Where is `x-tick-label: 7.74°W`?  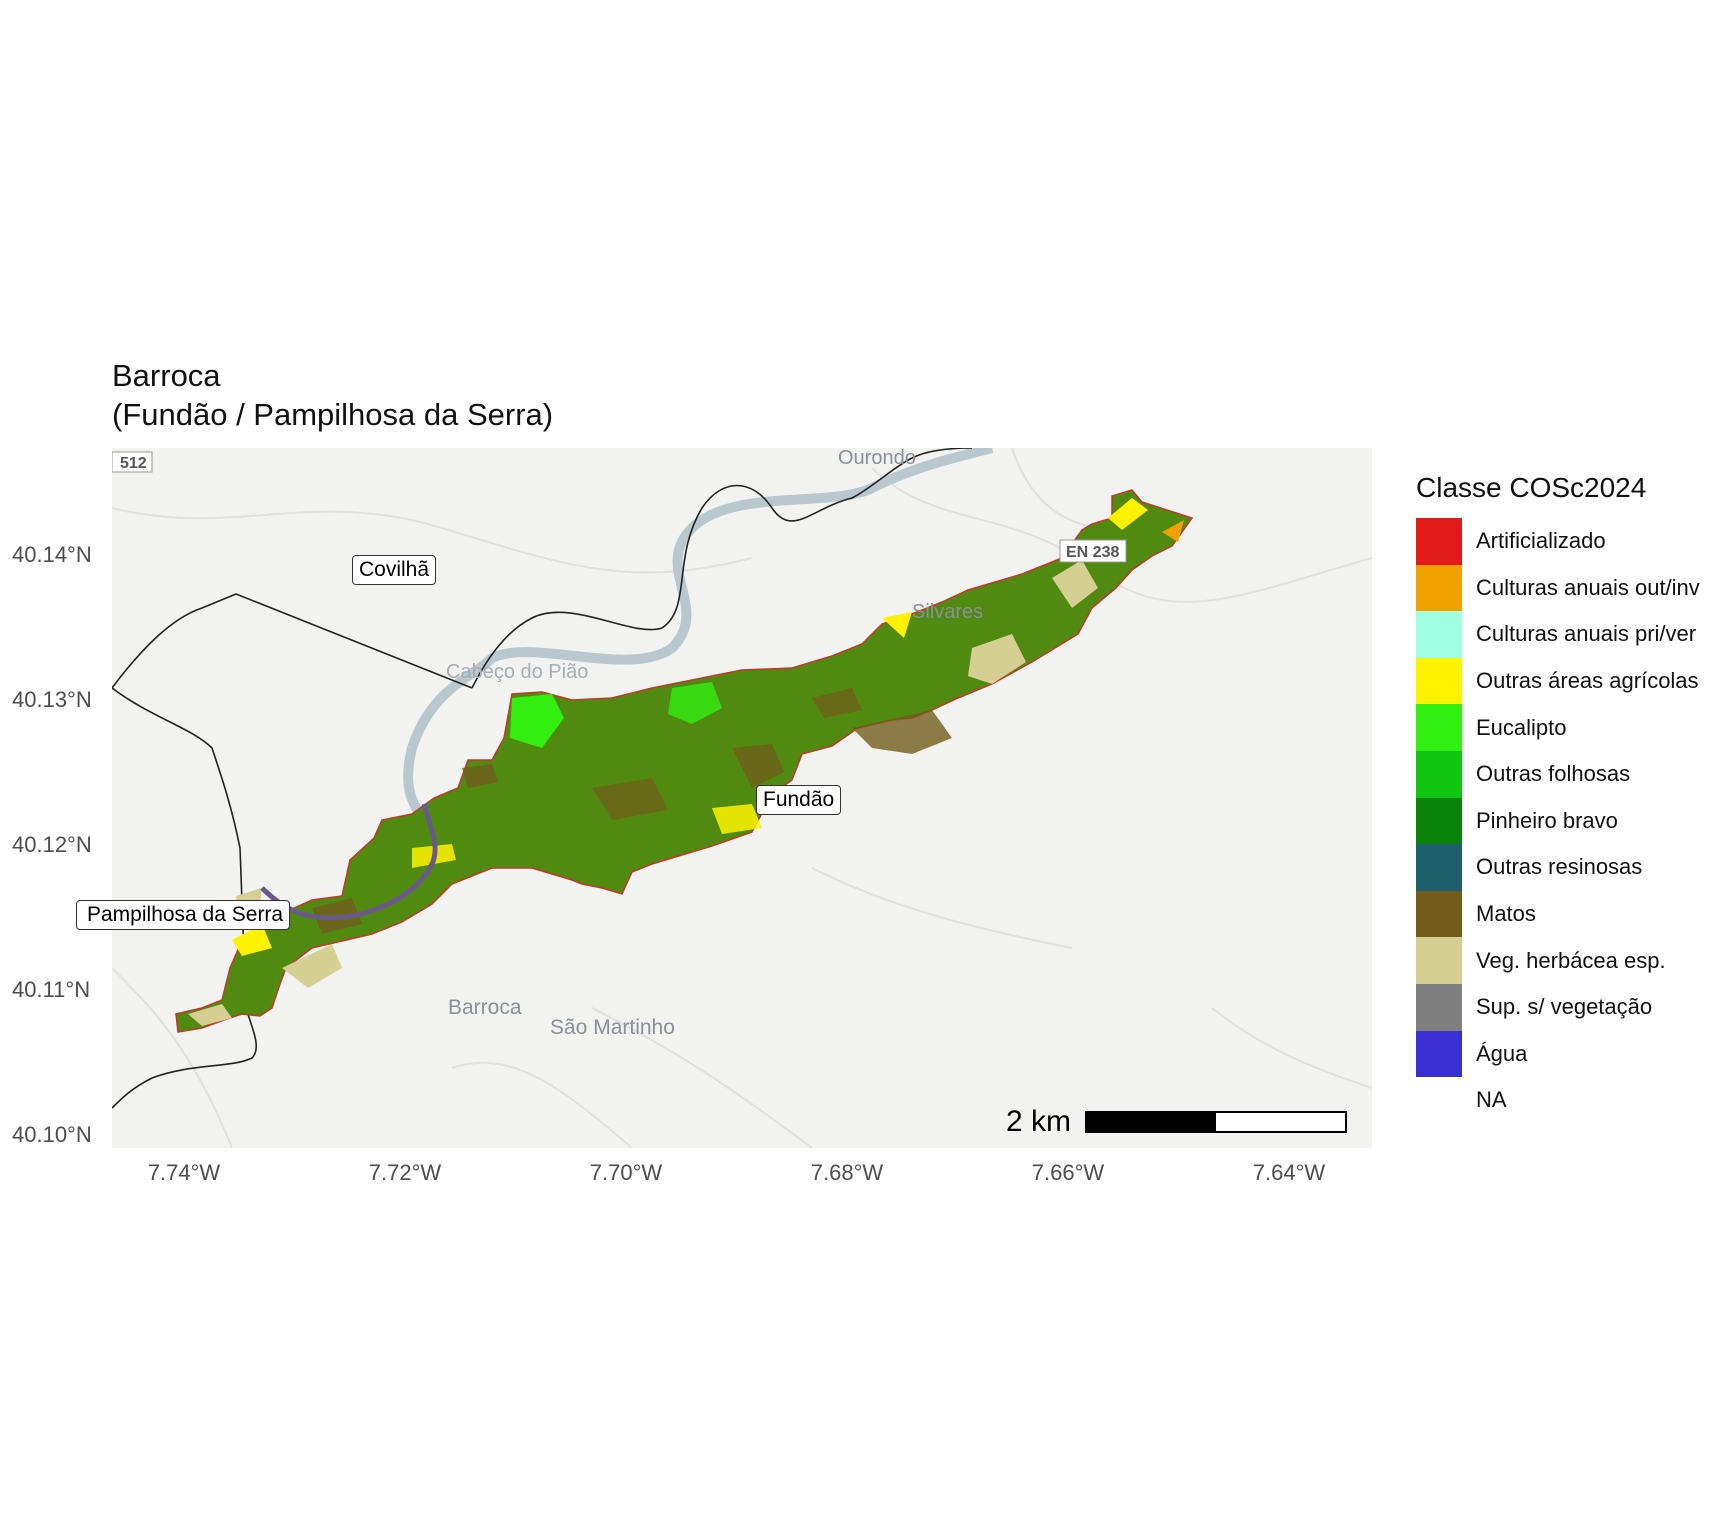
x-tick-label: 7.74°W is located at coordinates (184, 1172).